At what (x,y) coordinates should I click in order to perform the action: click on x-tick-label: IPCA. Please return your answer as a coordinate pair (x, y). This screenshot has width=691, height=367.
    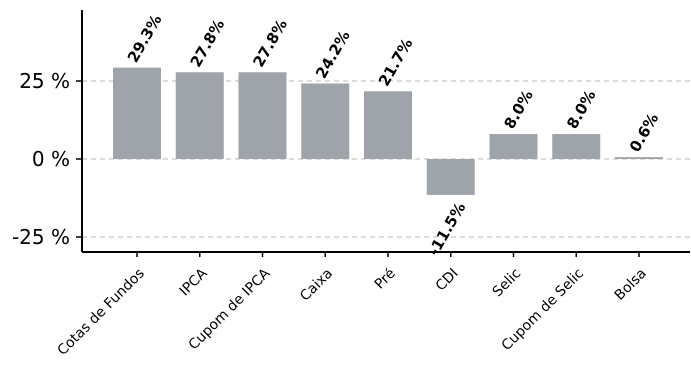
    Looking at the image, I should click on (194, 282).